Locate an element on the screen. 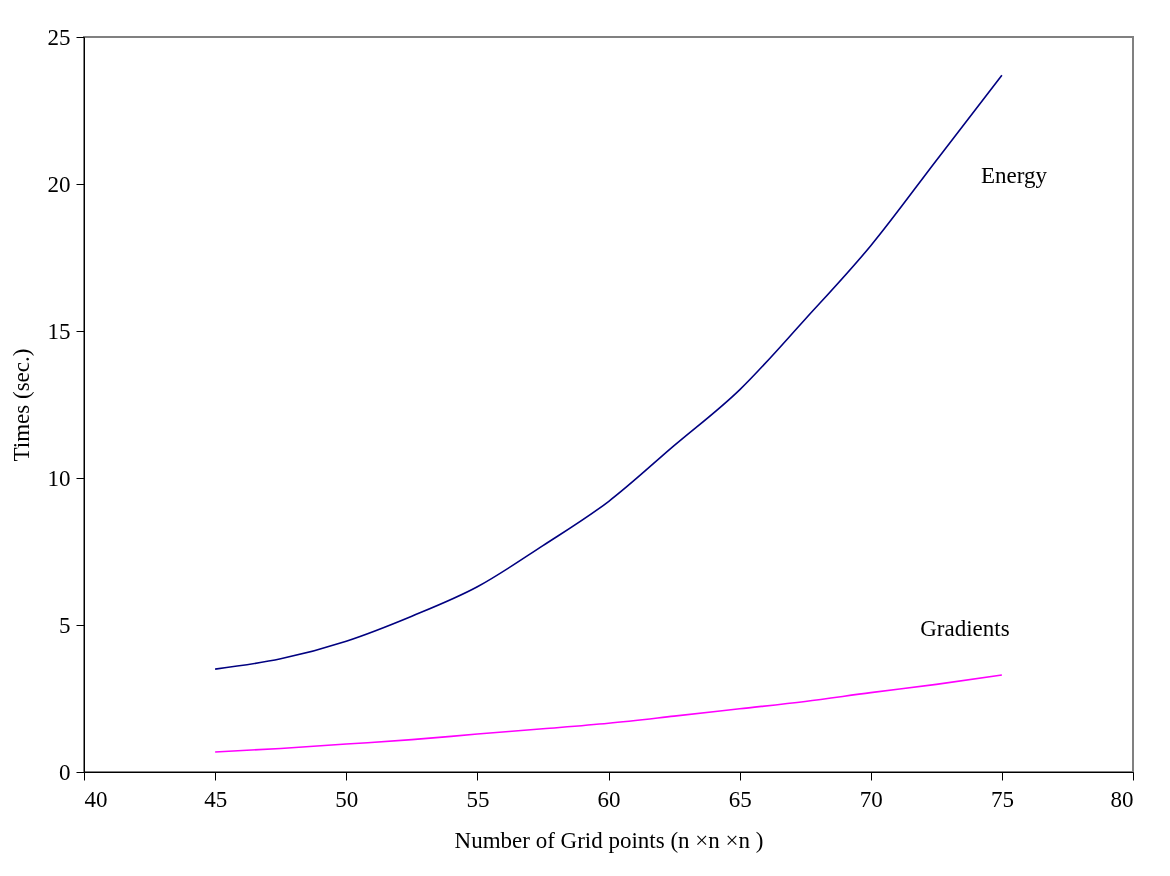 The width and height of the screenshot is (1170, 876). y-tick-label: 20 is located at coordinates (59, 184).